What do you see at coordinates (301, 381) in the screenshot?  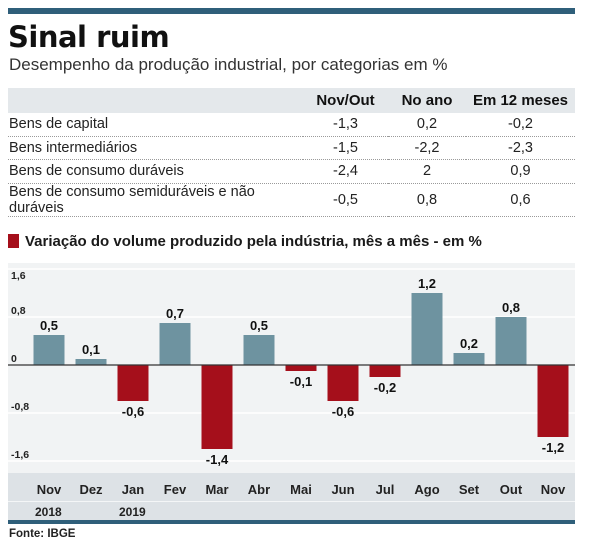 I see `data-label: -0,1` at bounding box center [301, 381].